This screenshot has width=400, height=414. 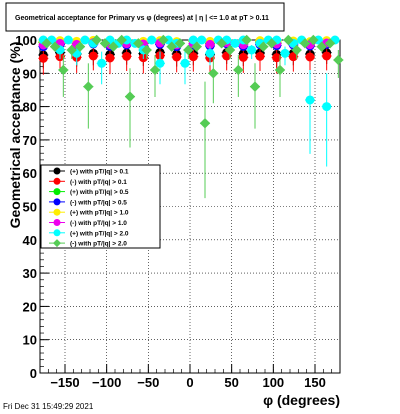 I want to click on legend-entry: (-) with pT/|q| > 1.0, so click(x=88, y=223).